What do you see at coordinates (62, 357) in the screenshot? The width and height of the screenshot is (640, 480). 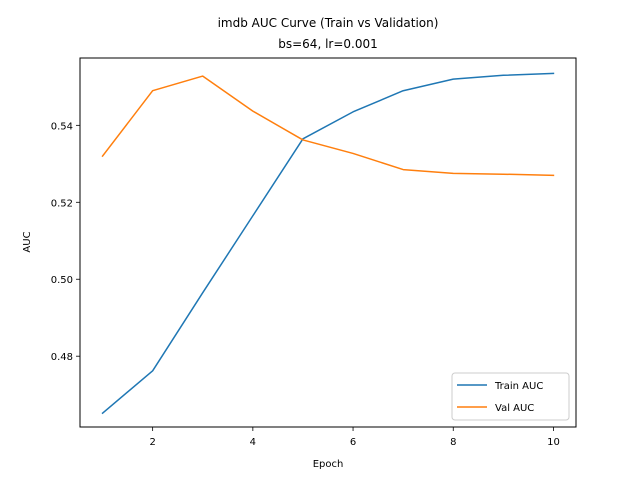 I see `y-tick-label: 0.48` at bounding box center [62, 357].